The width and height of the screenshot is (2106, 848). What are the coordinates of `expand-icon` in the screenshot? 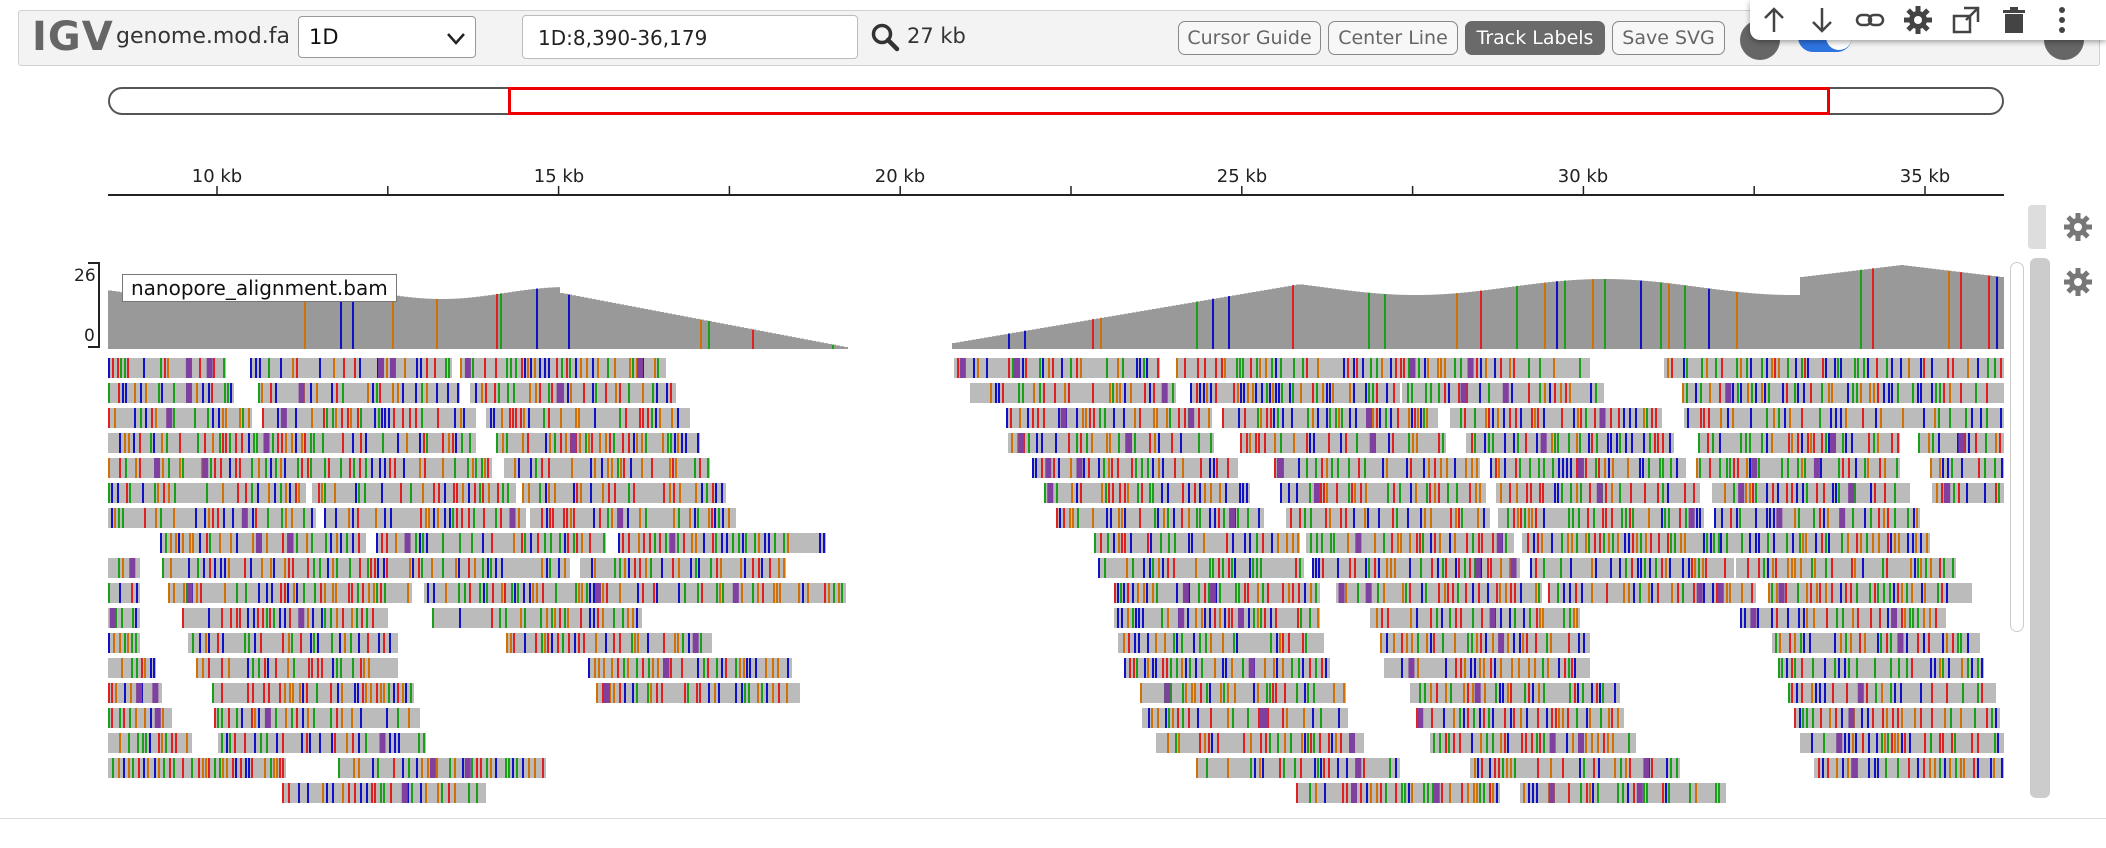 It's located at (1966, 20).